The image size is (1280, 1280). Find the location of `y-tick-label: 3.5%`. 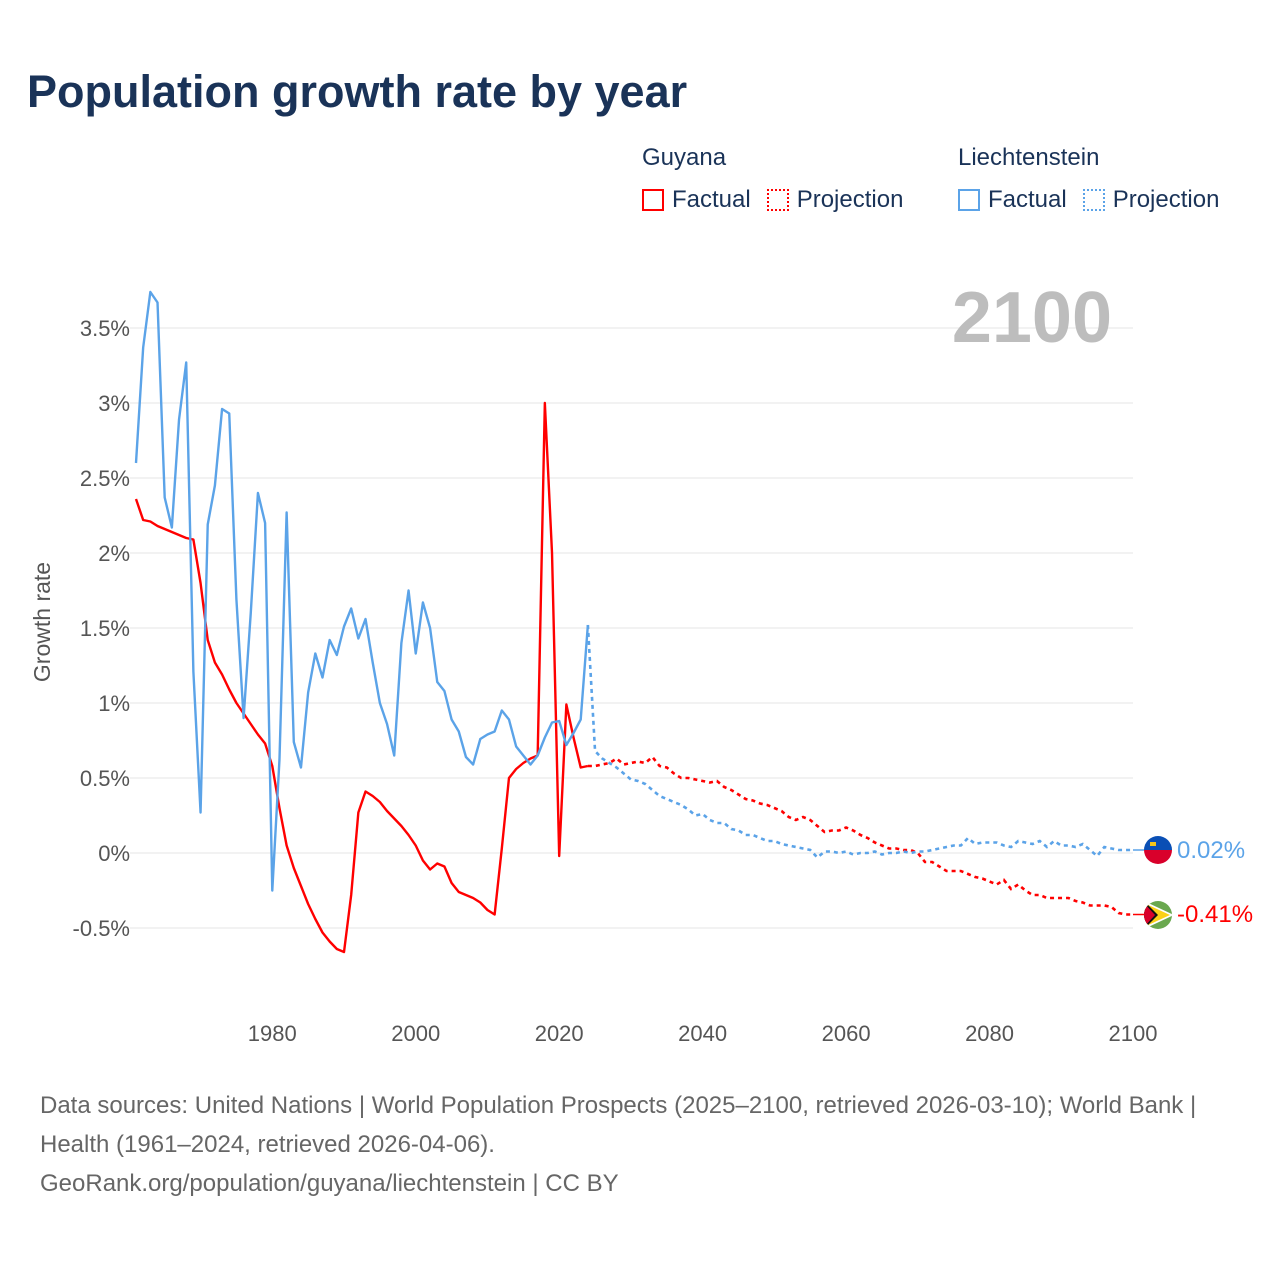

y-tick-label: 3.5% is located at coordinates (105, 328).